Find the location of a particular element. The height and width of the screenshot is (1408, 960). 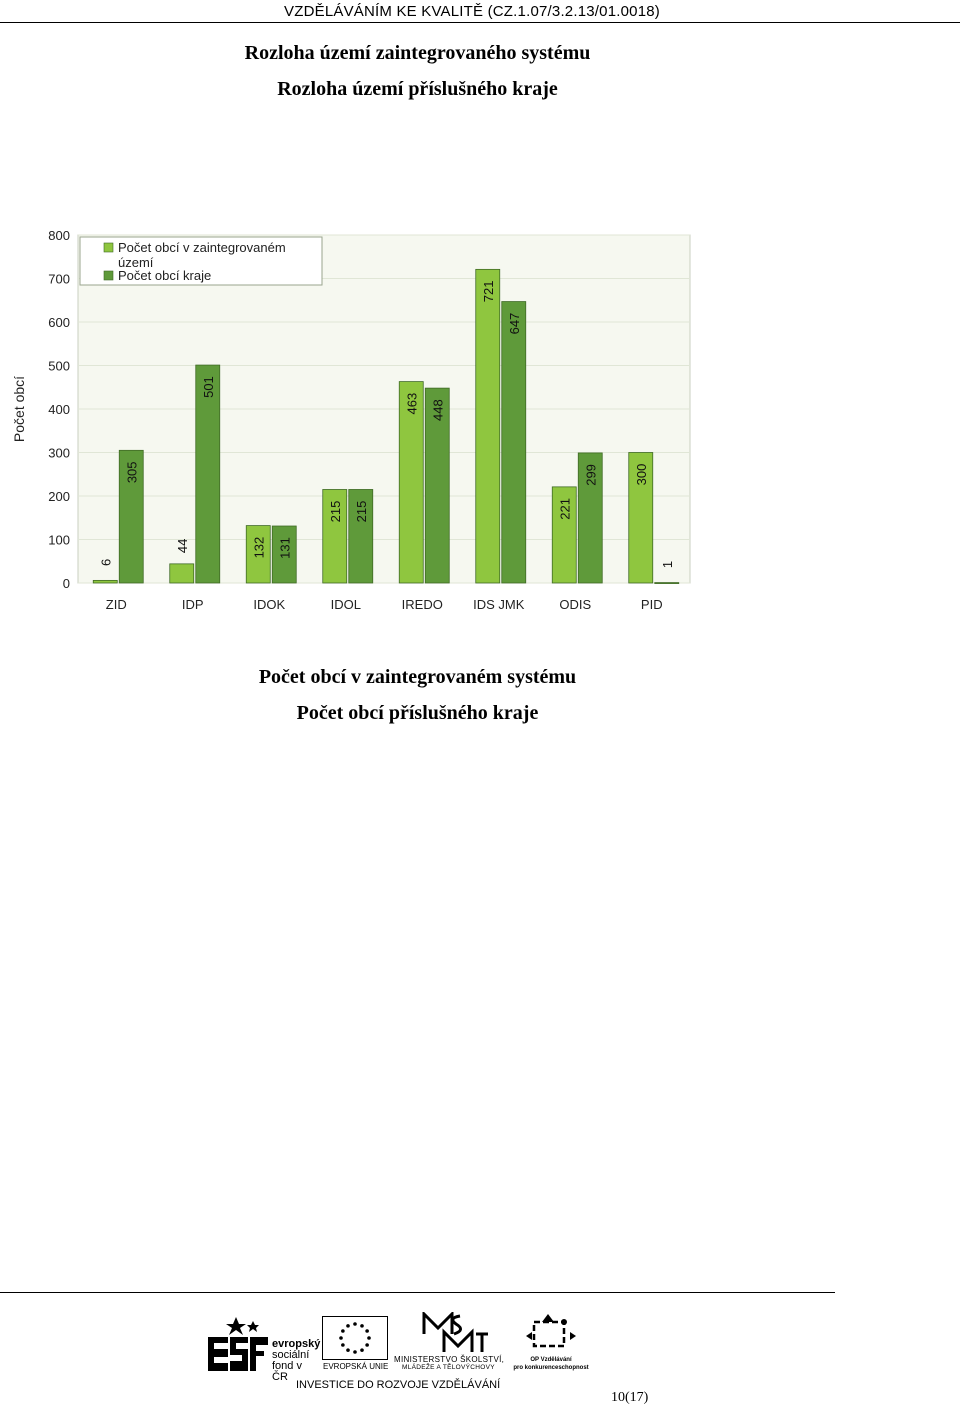

eu-logo: EVROPSKÁ UNIE is located at coordinates (357, 1344).